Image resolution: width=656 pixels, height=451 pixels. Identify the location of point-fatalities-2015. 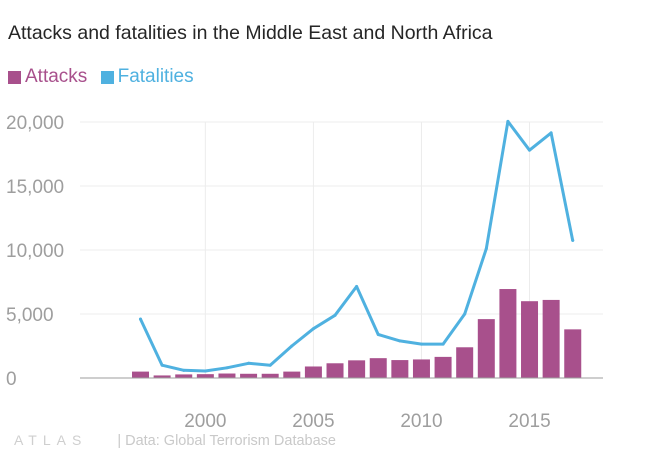
(530, 150).